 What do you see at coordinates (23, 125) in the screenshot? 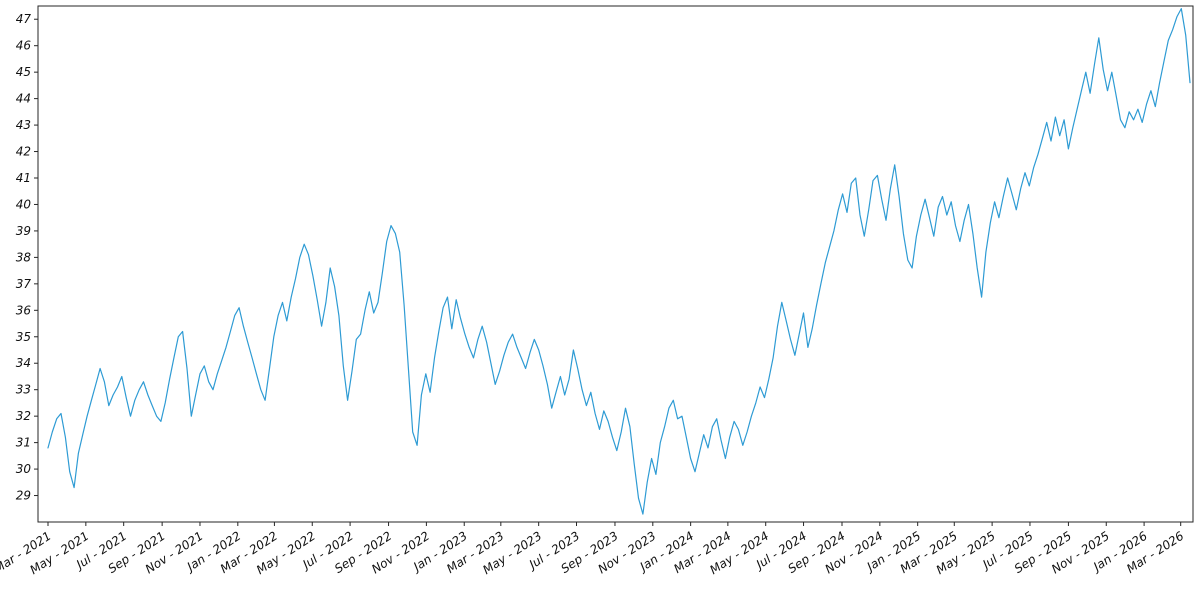
I see `y-tick-label: 43` at bounding box center [23, 125].